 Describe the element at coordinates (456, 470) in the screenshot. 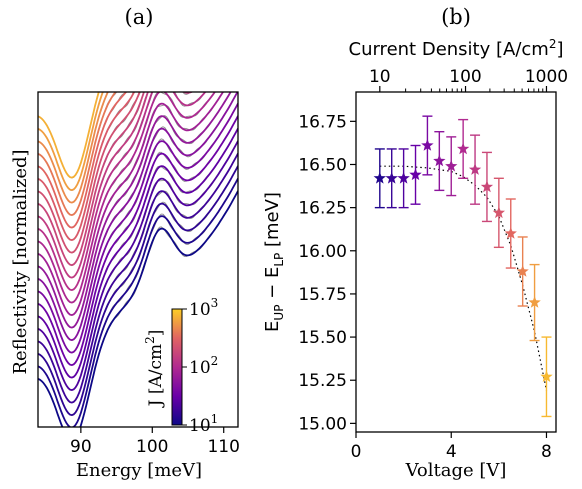

I see `panel-b-xlabel: Voltage [V]` at that location.